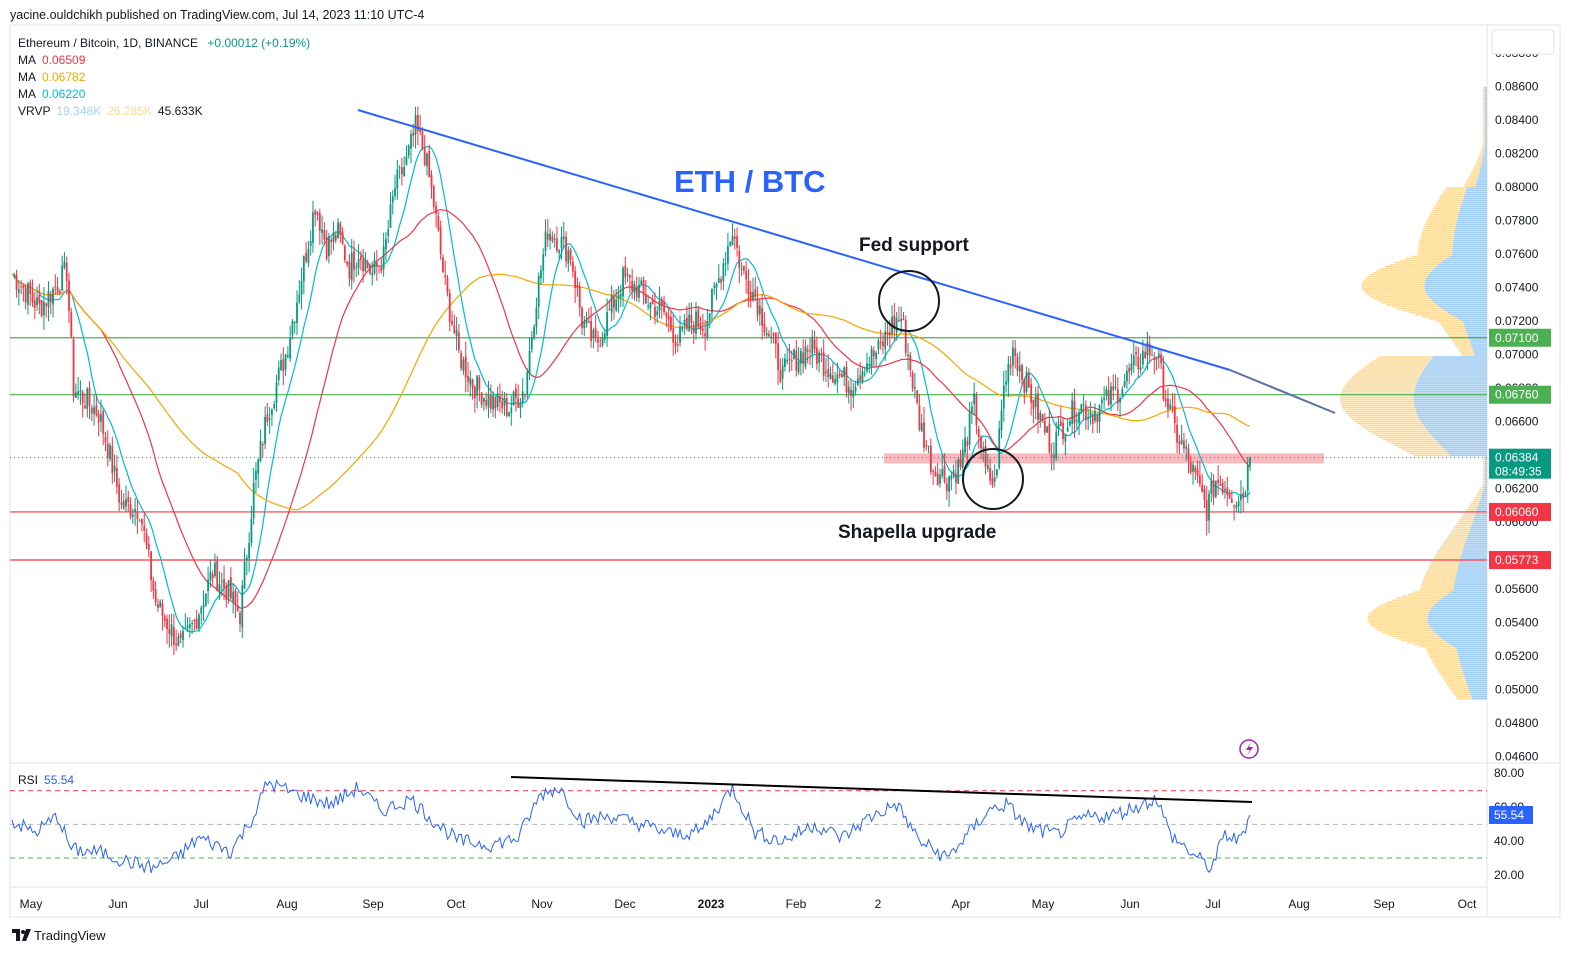 This screenshot has width=1572, height=954. I want to click on fed-support-circle, so click(909, 301).